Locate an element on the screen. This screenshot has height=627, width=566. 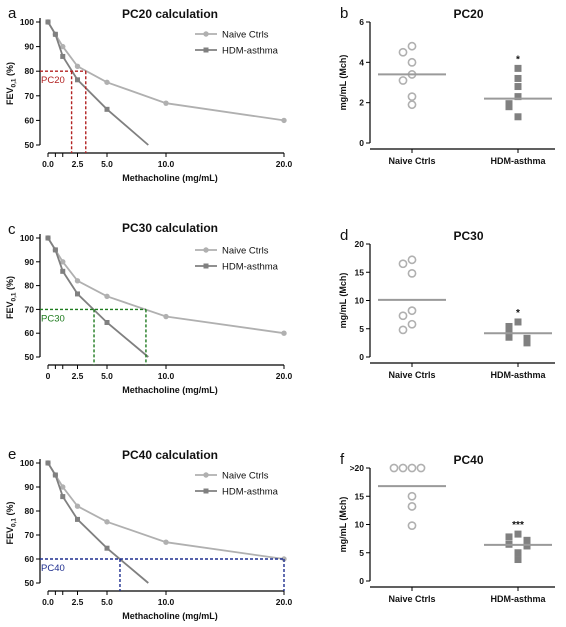
x-category-label: Naive Ctrls is located at coordinates (411, 599).